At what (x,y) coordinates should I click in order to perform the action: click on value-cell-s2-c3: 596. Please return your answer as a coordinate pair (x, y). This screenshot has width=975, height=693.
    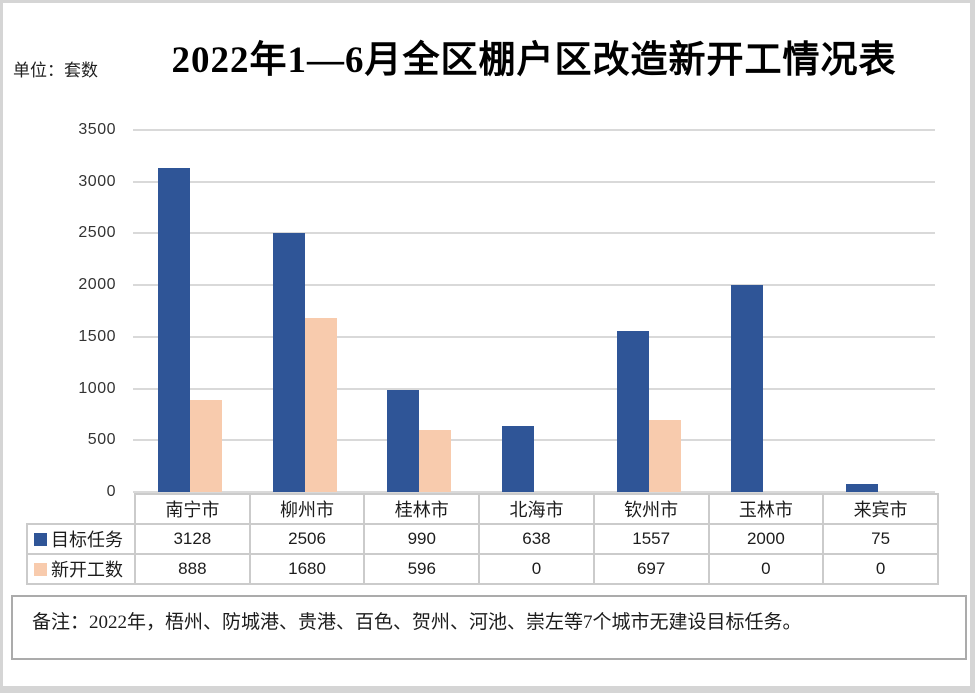
    Looking at the image, I should click on (422, 569).